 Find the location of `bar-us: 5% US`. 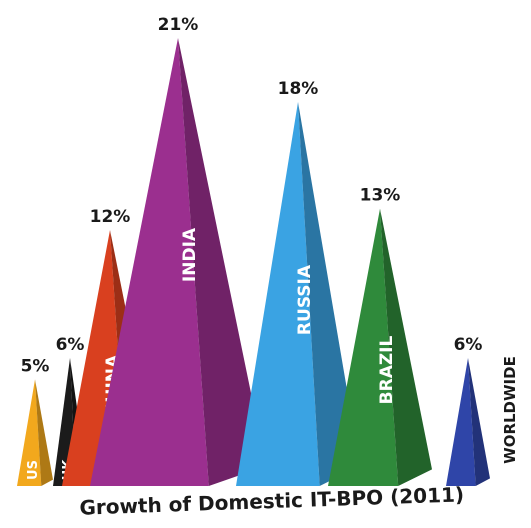

bar-us: 5% US is located at coordinates (35, 421).